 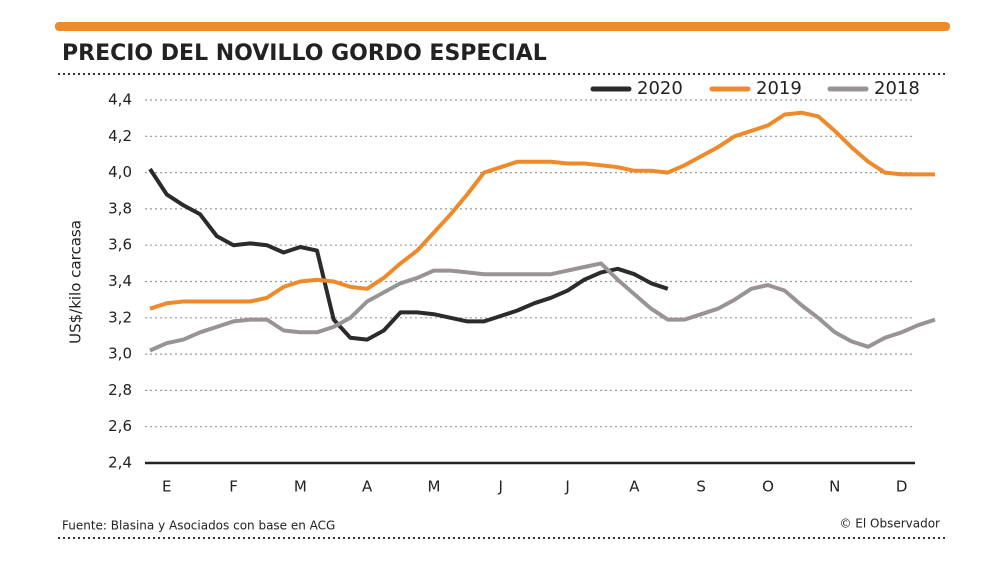 I want to click on x-tick-label: O, so click(x=768, y=487).